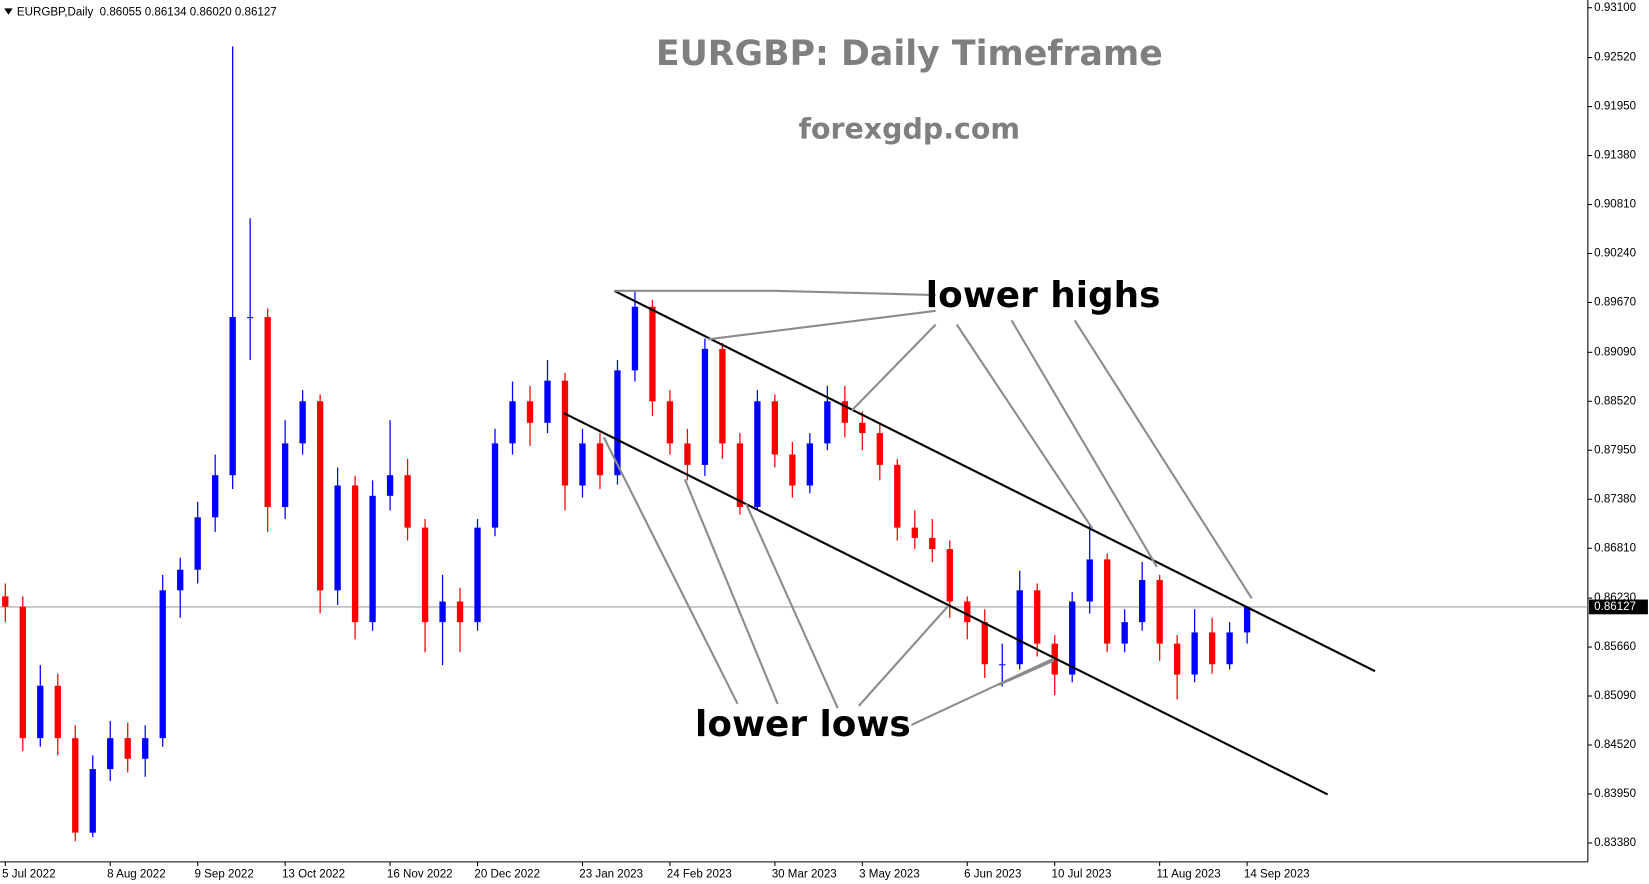  I want to click on x-tick-label: 24 Feb 2023, so click(699, 875).